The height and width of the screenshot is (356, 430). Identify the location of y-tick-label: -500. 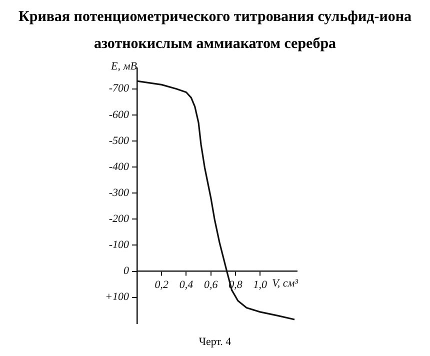
(119, 140).